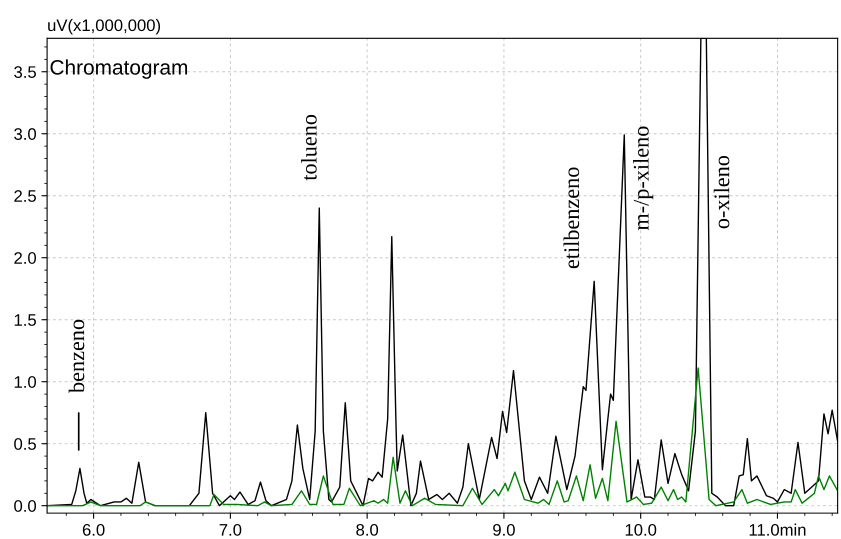 The height and width of the screenshot is (539, 841). I want to click on y-tick-label: 0.0, so click(25, 506).